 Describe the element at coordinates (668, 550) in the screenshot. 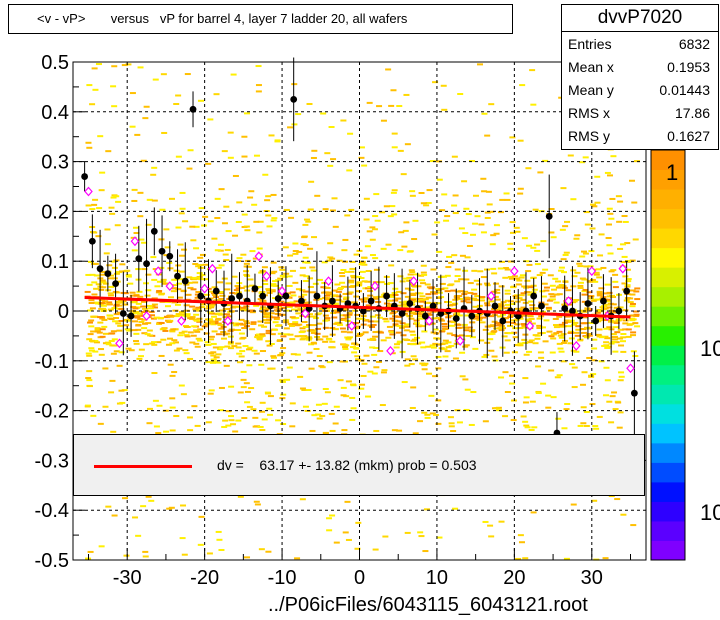

I see `palette-cell` at that location.